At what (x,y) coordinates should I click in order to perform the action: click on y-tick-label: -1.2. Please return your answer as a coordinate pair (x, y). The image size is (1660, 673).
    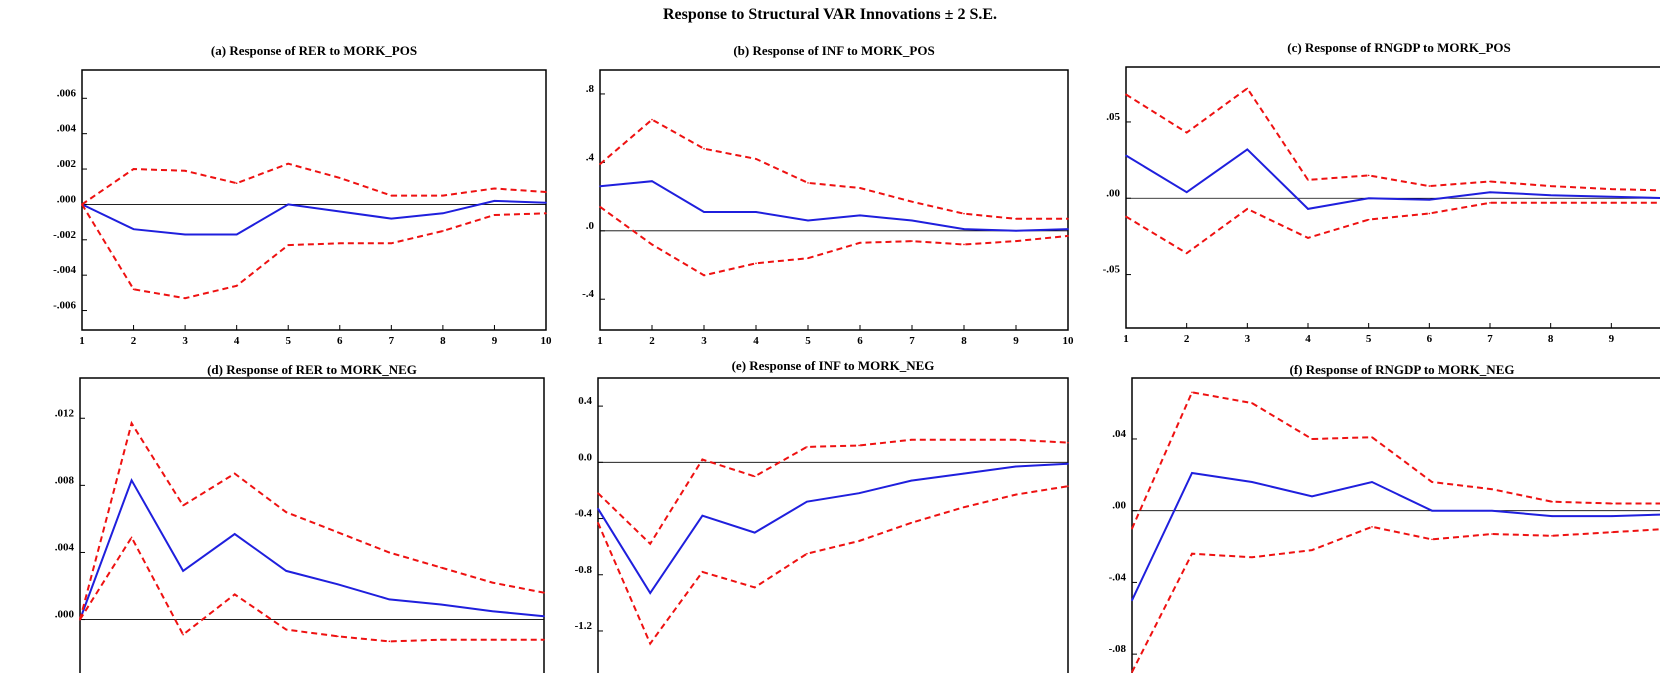
    Looking at the image, I should click on (584, 626).